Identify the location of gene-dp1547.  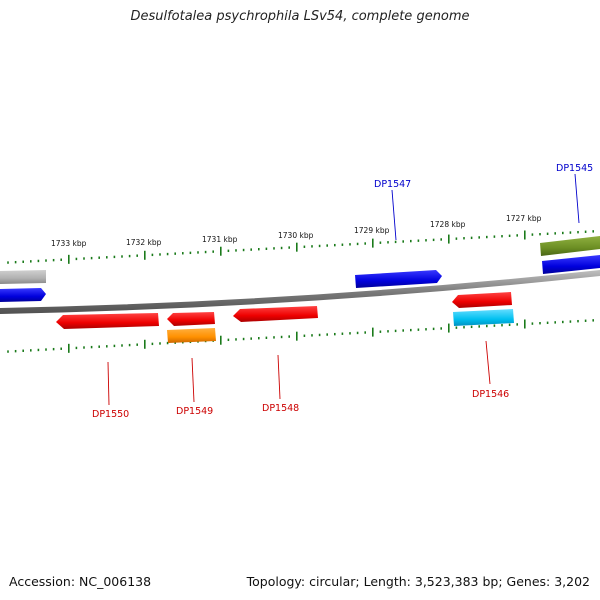
(398, 279).